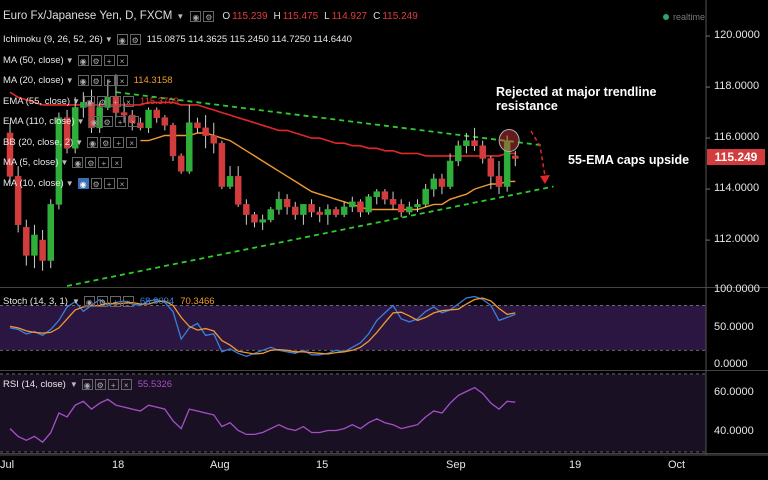 This screenshot has width=768, height=480. I want to click on ohlc-key: C, so click(377, 16).